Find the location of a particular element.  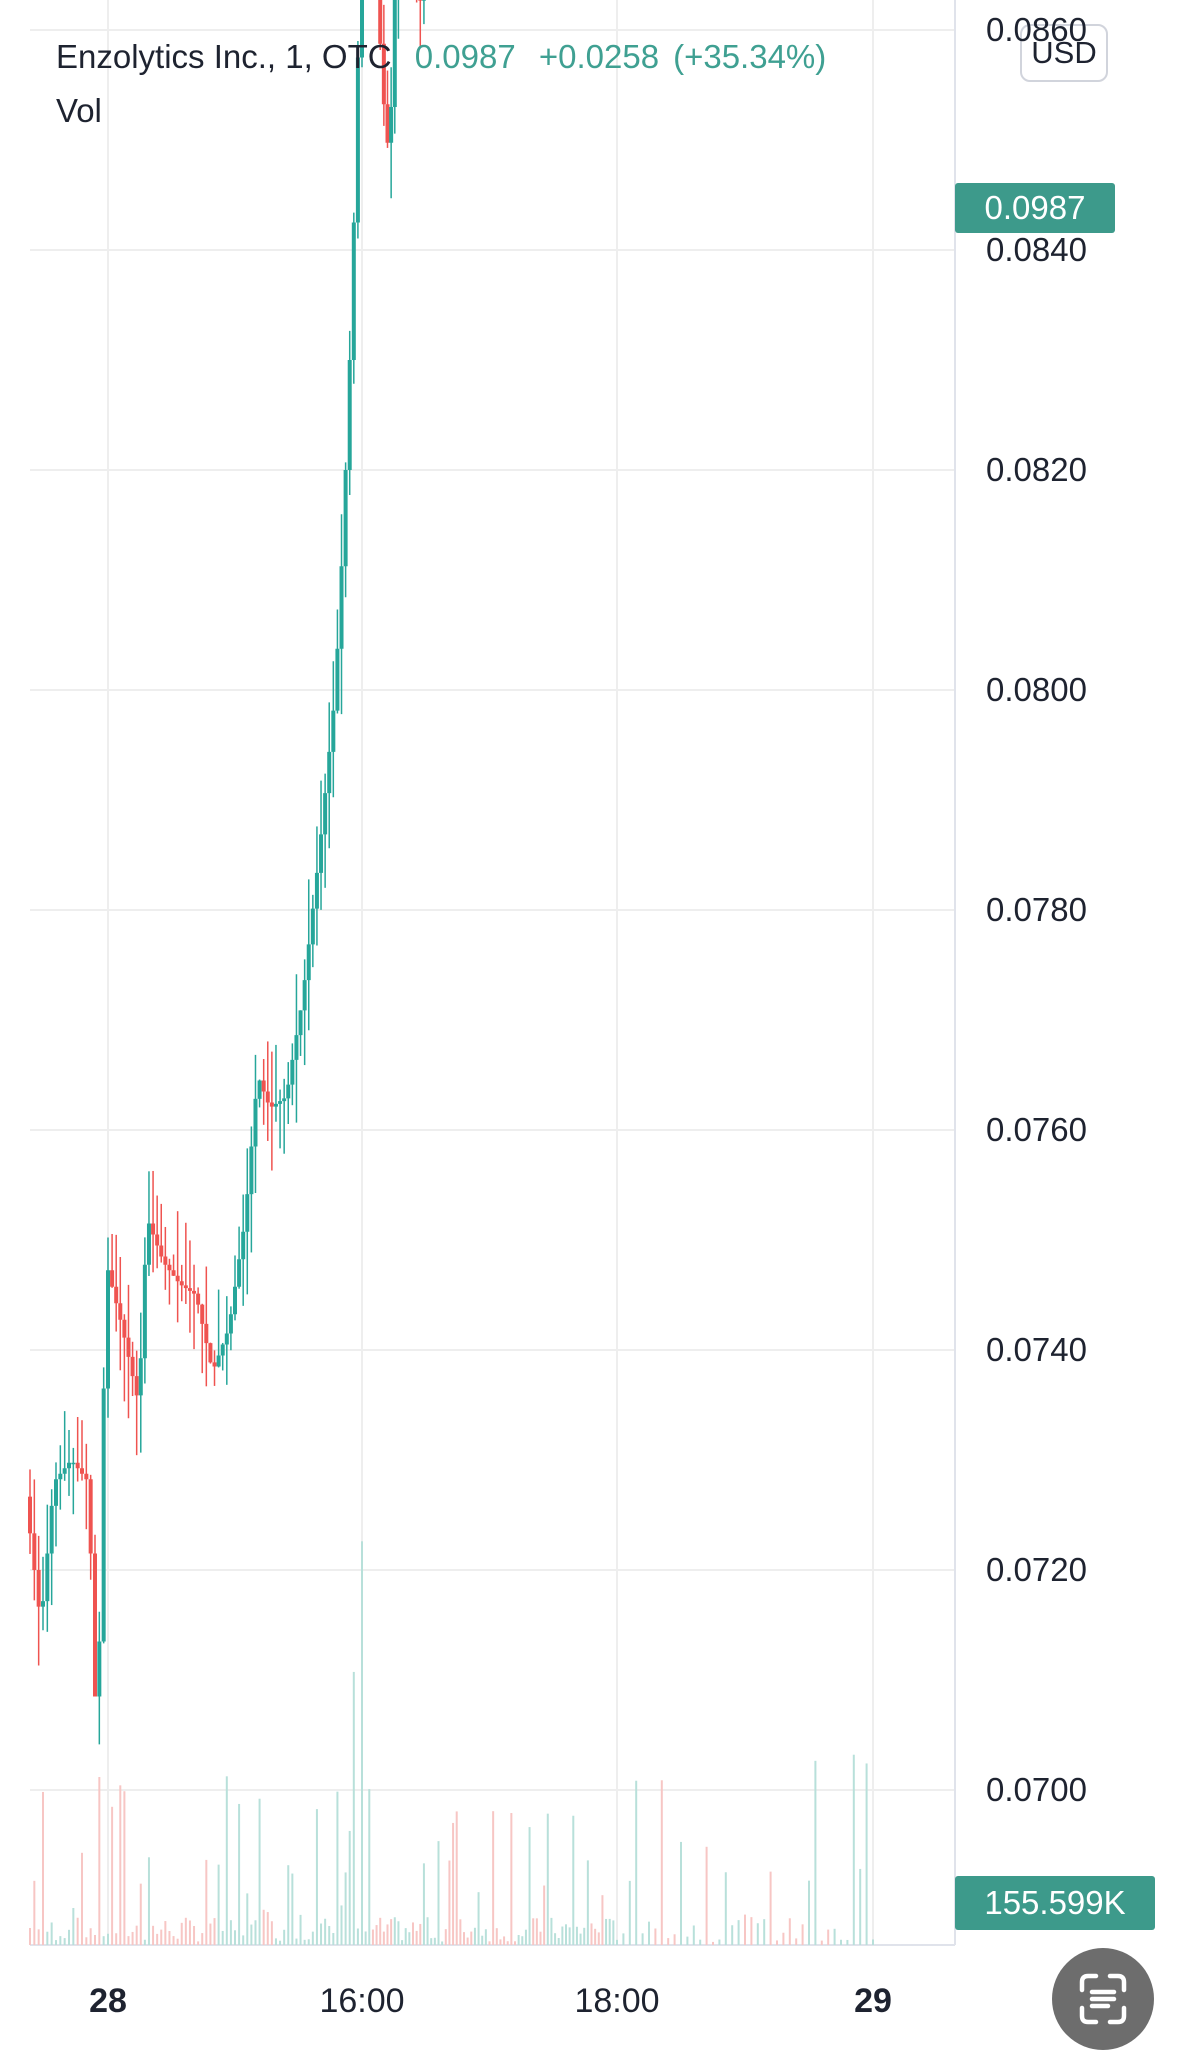

symbol-title: Enzolytics Inc., 1, OTC is located at coordinates (224, 56).